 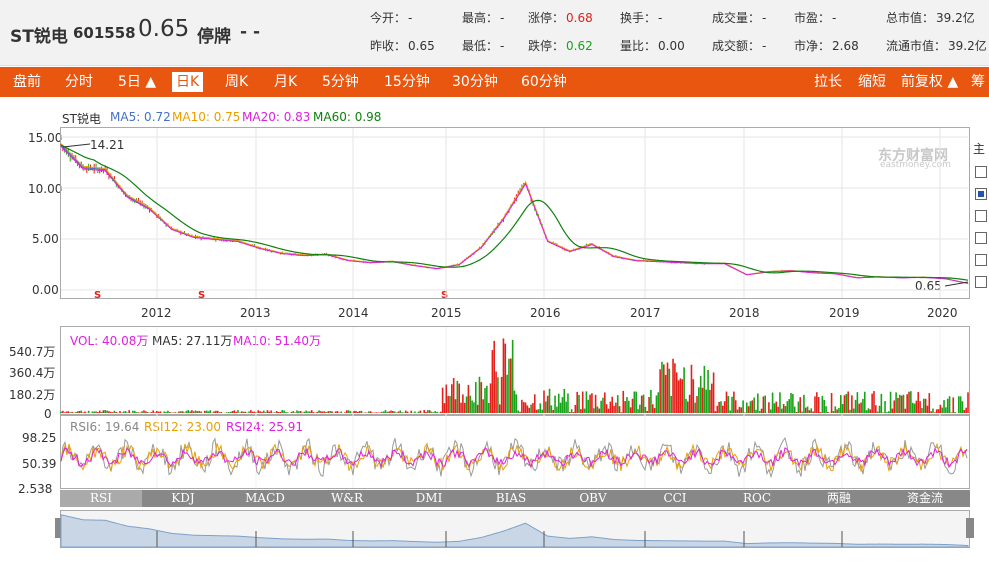 What do you see at coordinates (27, 82) in the screenshot?
I see `tab-premarket: 盘前` at bounding box center [27, 82].